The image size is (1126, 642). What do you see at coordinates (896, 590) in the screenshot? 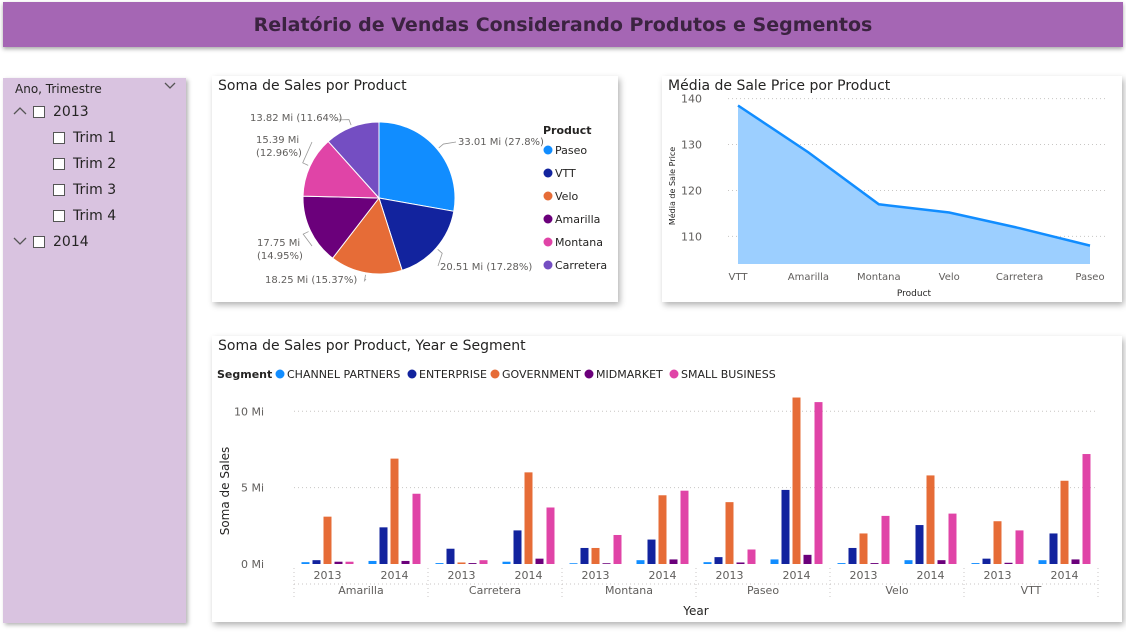
I see `bar-x-product-label: Velo` at bounding box center [896, 590].